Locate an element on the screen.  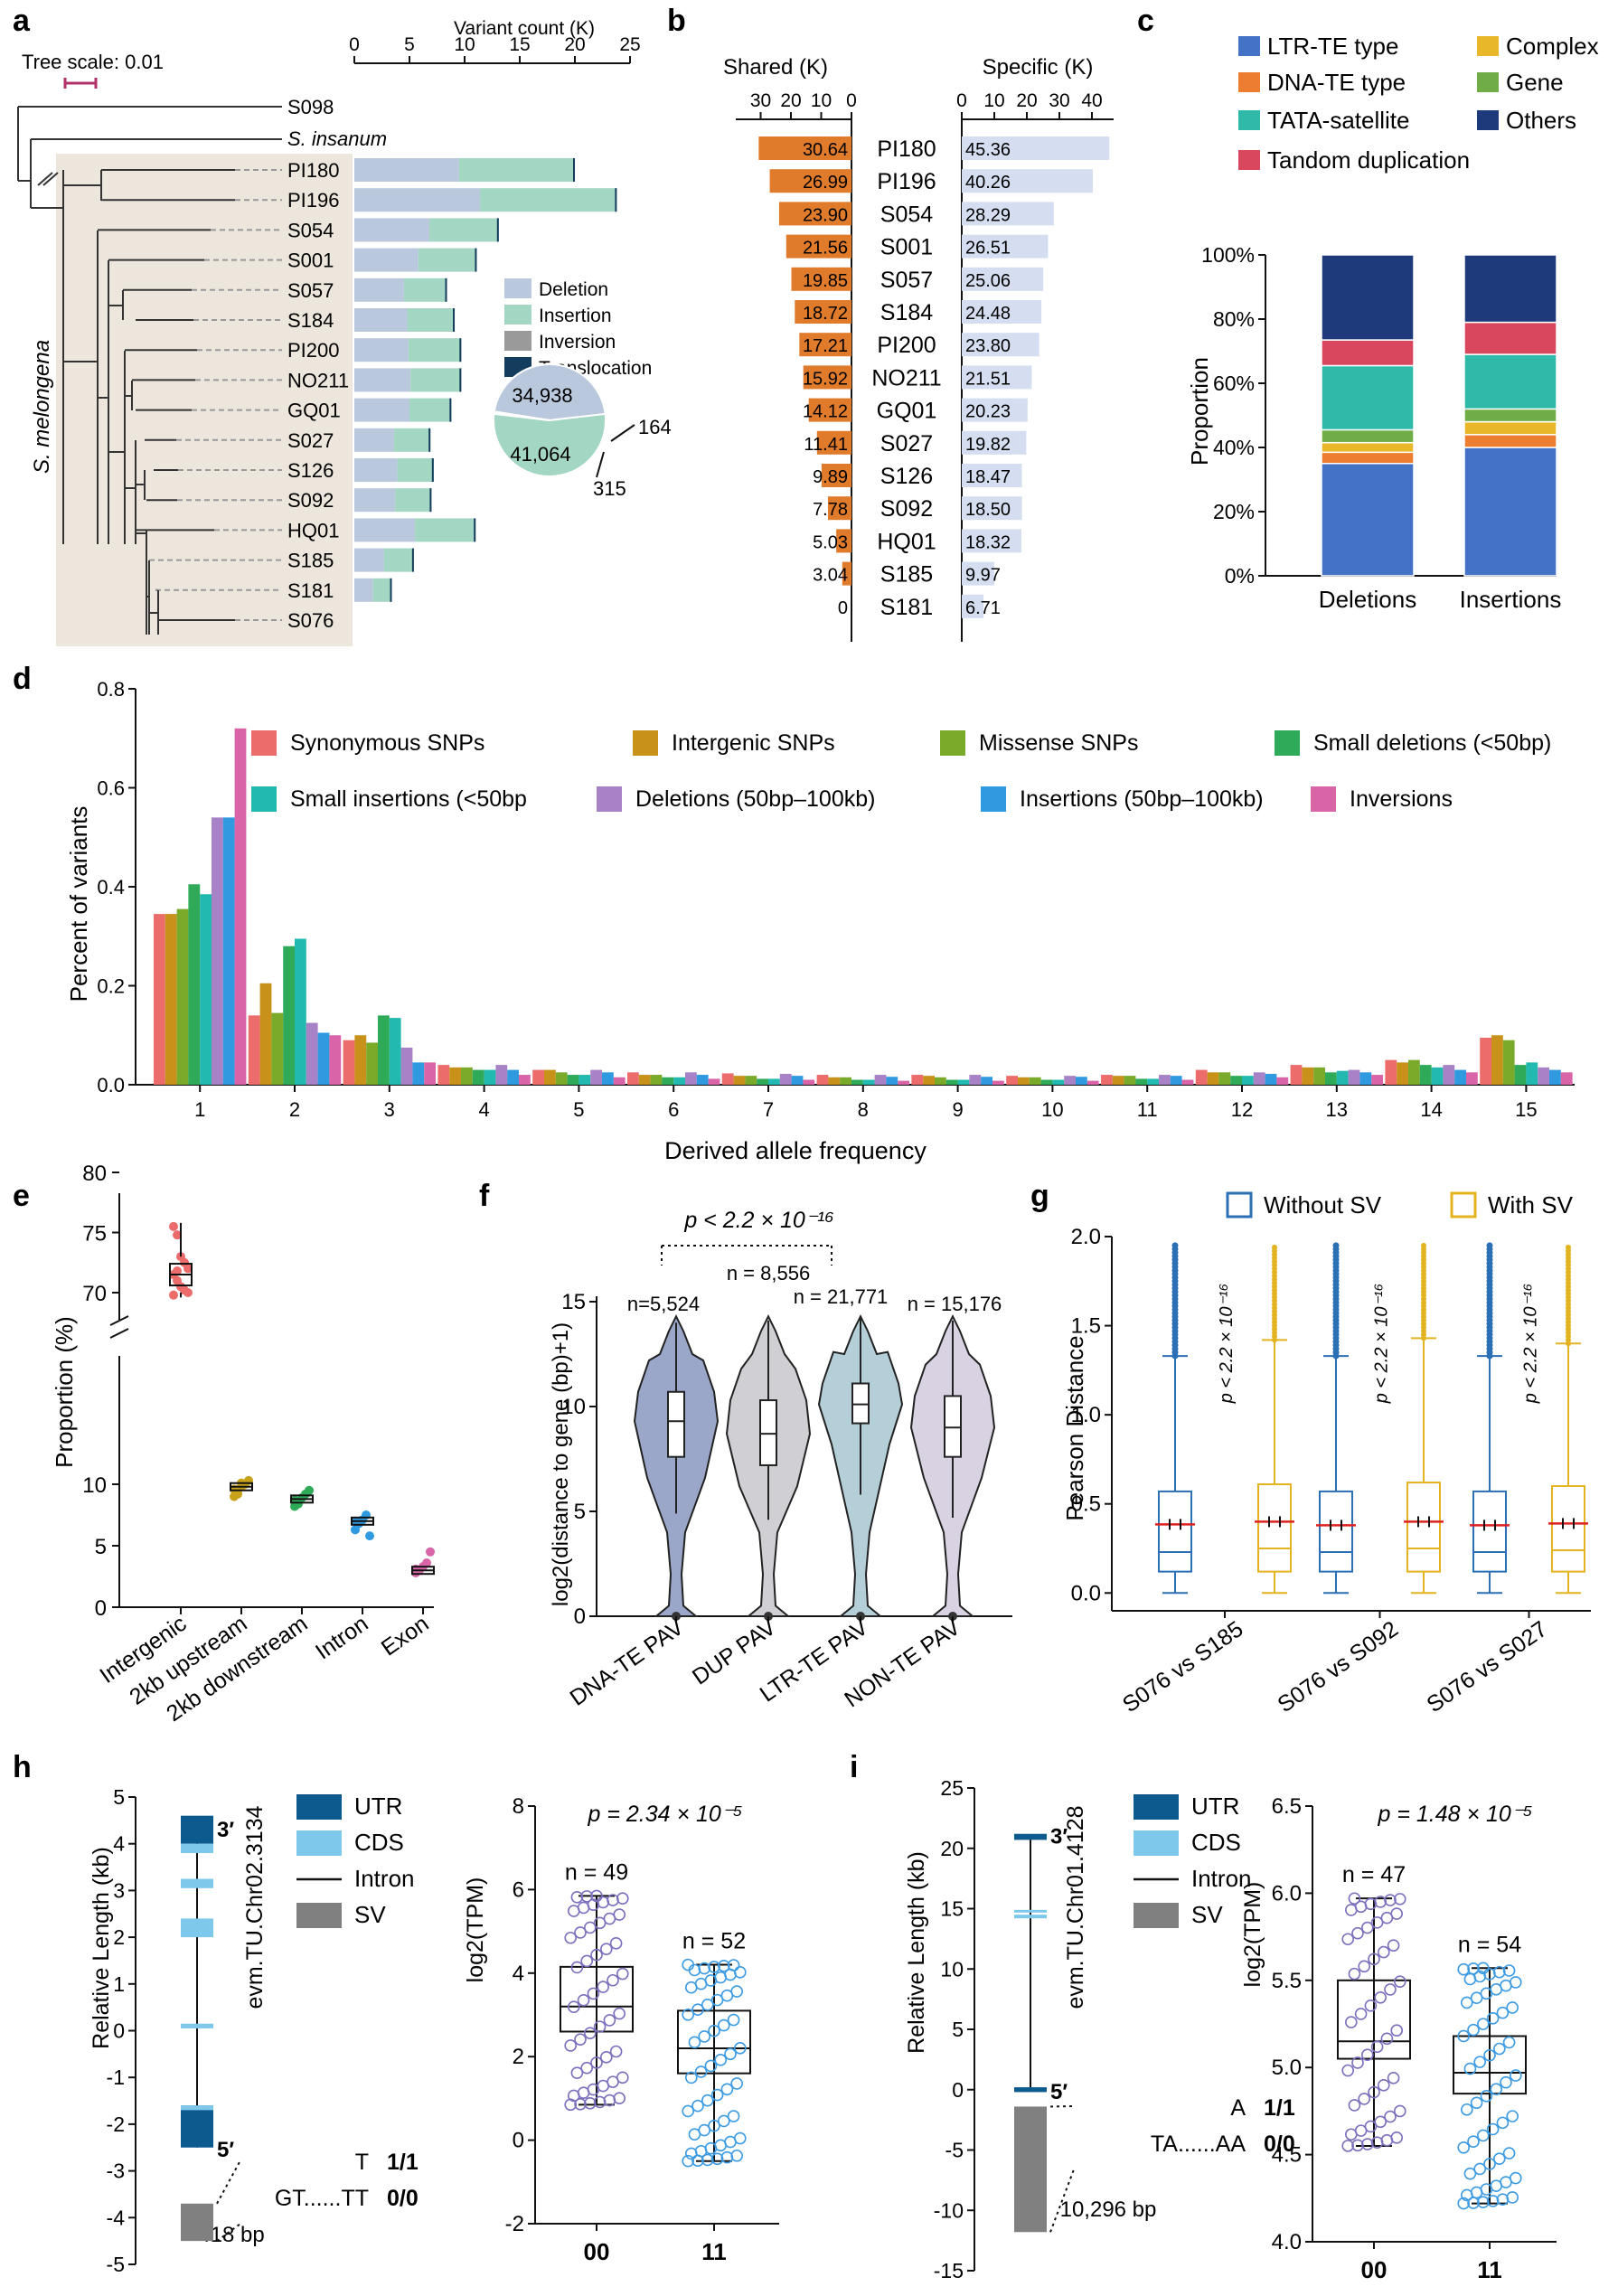
d-x-tick-label: 15 is located at coordinates (1526, 1109).